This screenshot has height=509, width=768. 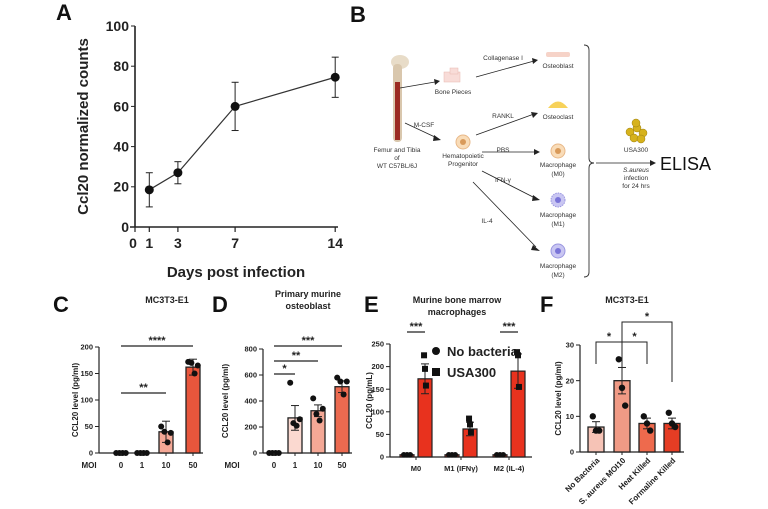 What do you see at coordinates (636, 150) in the screenshot?
I see `bacteria-label: USA300` at bounding box center [636, 150].